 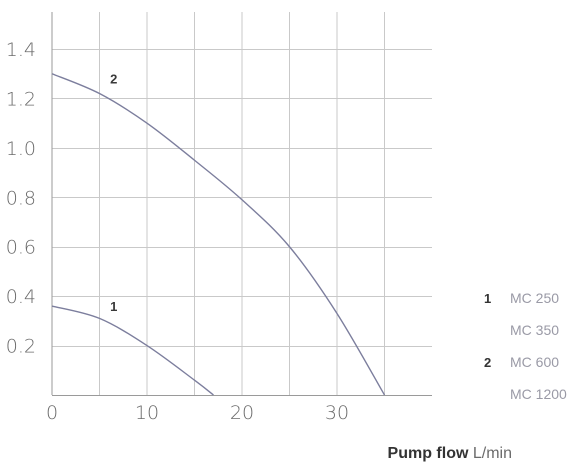 What do you see at coordinates (242, 413) in the screenshot?
I see `x-tick-label: 20` at bounding box center [242, 413].